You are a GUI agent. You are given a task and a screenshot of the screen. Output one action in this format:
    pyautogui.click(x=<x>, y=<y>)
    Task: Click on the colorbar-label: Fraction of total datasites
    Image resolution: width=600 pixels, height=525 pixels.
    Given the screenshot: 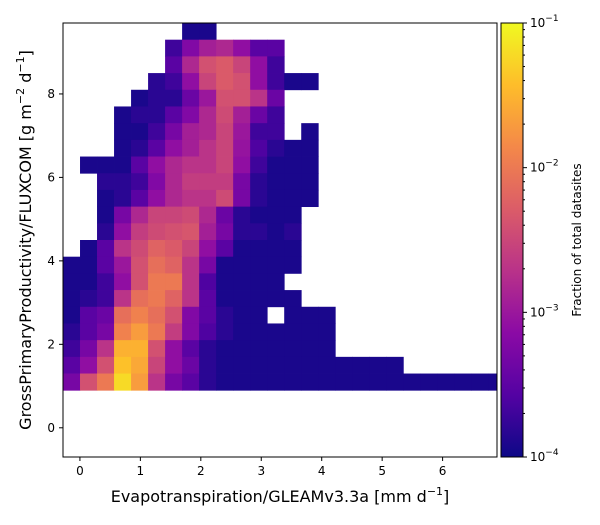 What is the action you would take?
    pyautogui.click(x=577, y=239)
    